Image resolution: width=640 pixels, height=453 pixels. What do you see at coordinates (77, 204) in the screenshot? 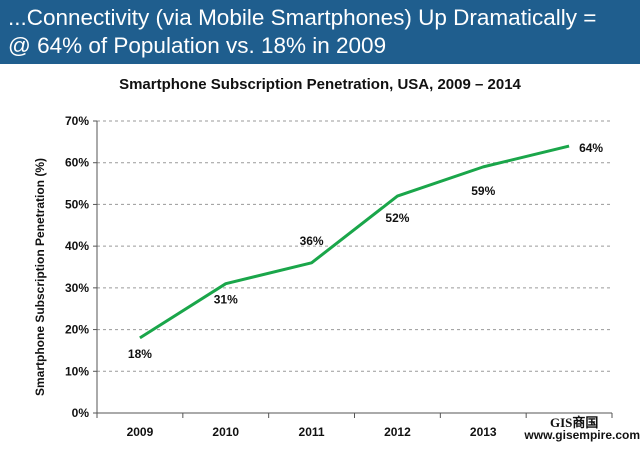
I see `y-tick-label: 50%` at bounding box center [77, 204].